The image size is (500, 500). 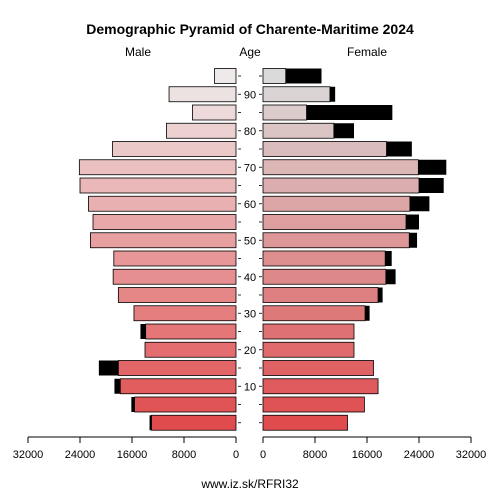 I want to click on age-tick-label: 20, so click(x=250, y=351).